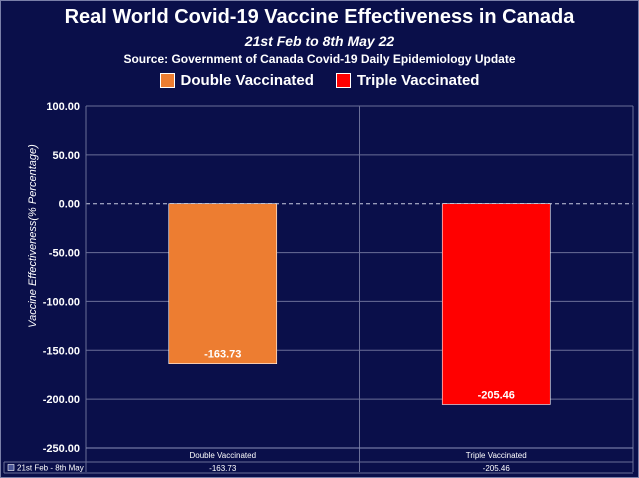 This screenshot has width=639, height=478. Describe the element at coordinates (496, 395) in the screenshot. I see `data-label-1: -205.46` at that location.